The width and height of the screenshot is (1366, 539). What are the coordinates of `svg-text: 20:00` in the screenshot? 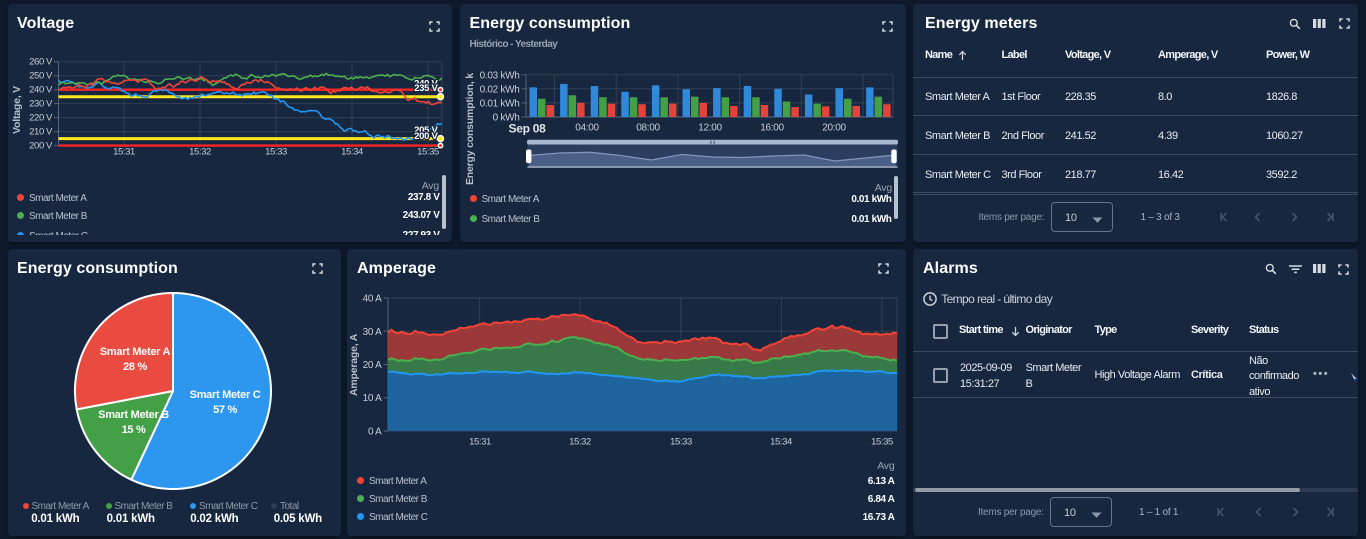 It's located at (834, 128).